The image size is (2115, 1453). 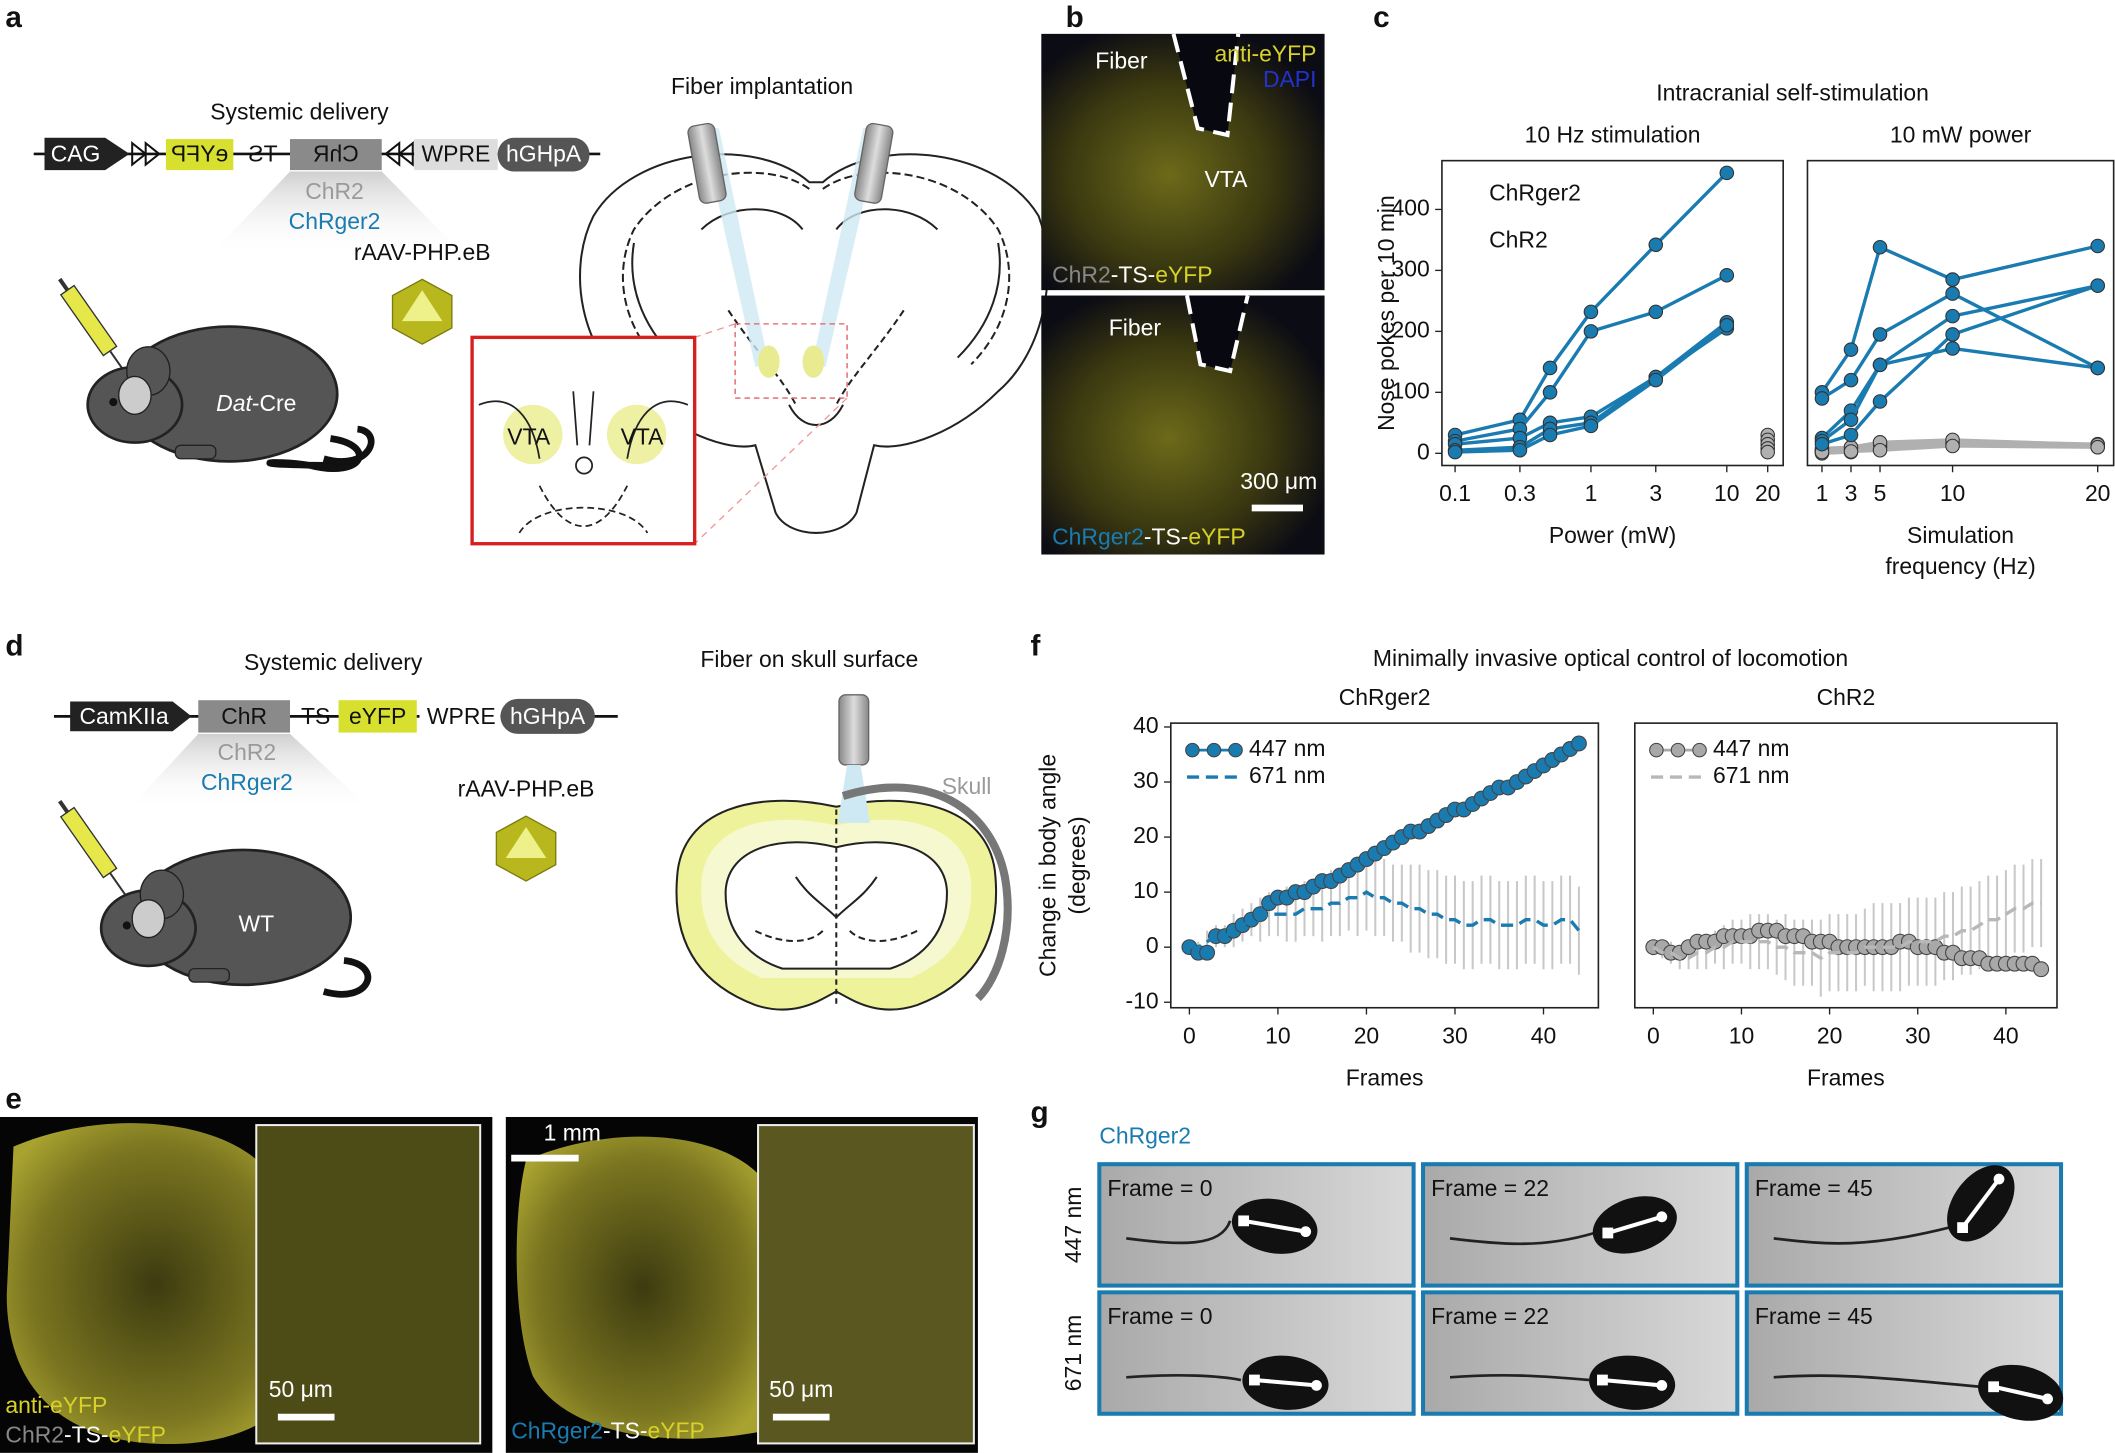 What do you see at coordinates (1845, 865) in the screenshot?
I see `plot-frame` at bounding box center [1845, 865].